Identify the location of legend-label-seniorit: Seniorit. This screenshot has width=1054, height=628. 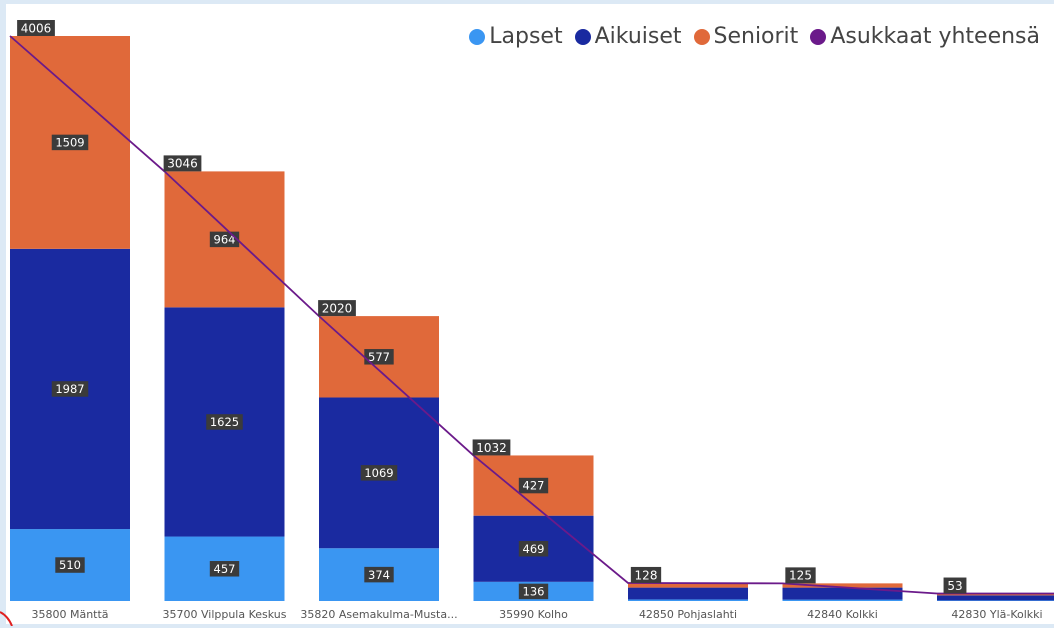
(756, 36).